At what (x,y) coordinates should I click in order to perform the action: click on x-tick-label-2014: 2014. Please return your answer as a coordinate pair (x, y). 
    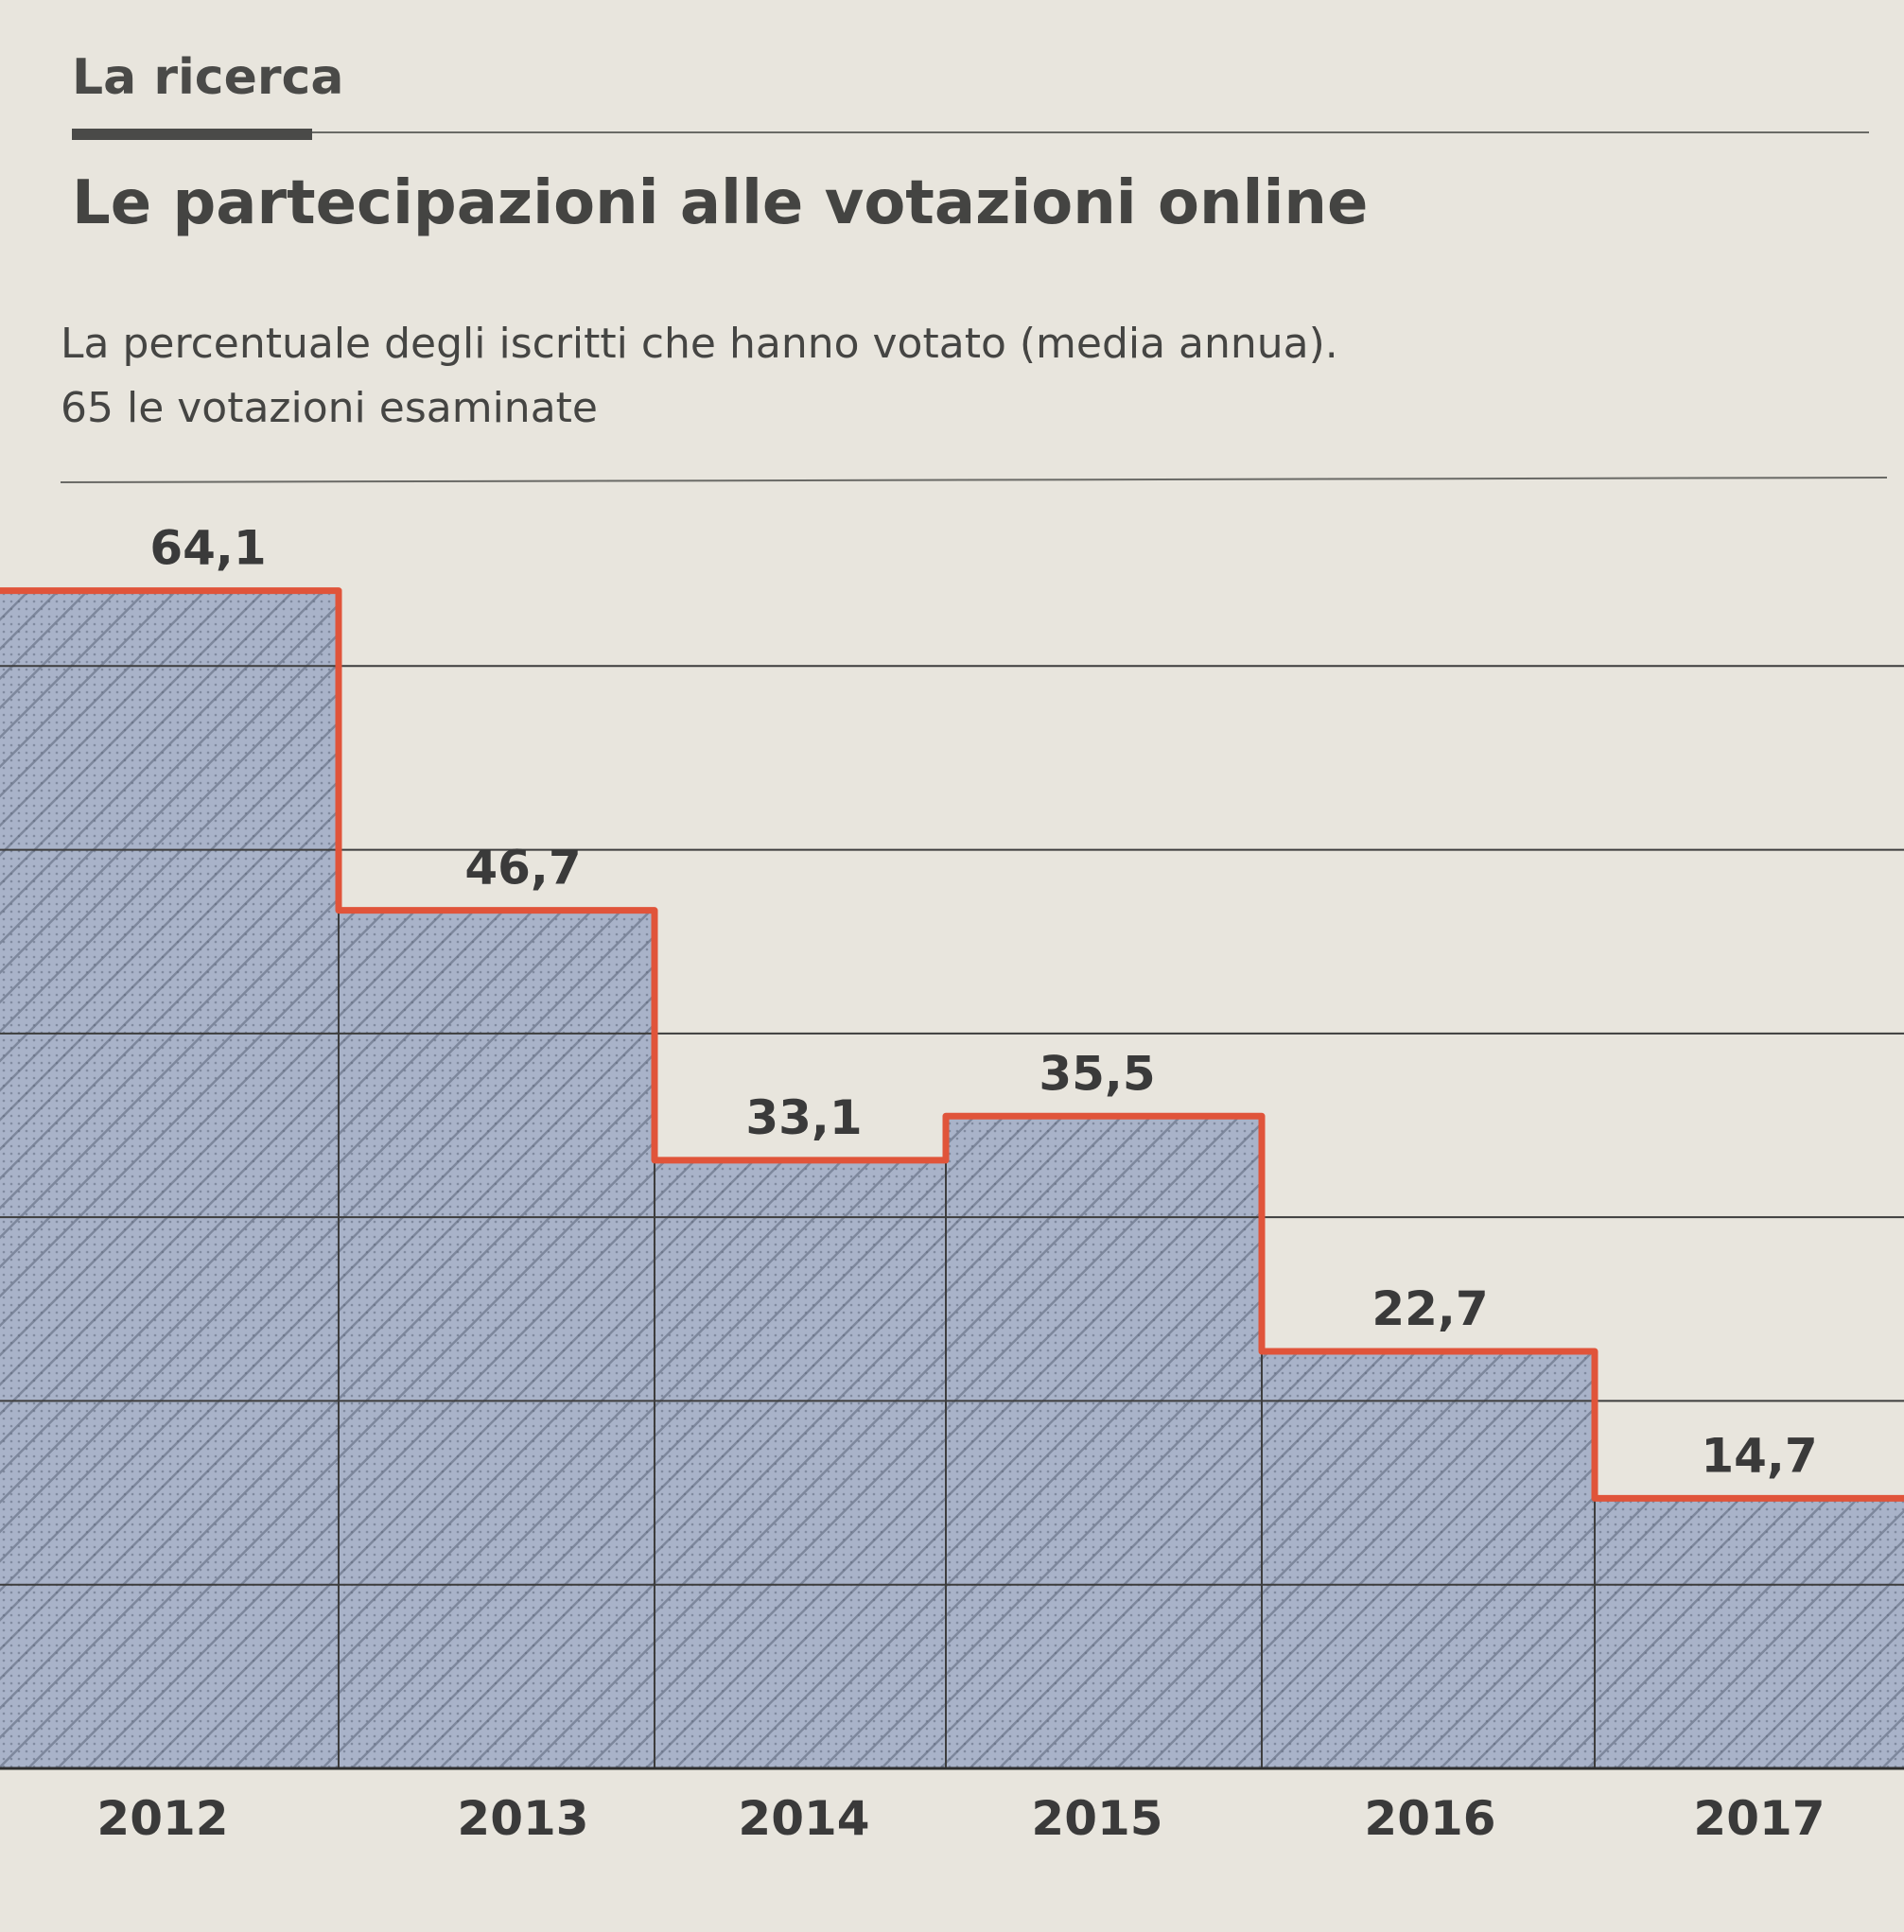
    Looking at the image, I should click on (804, 1818).